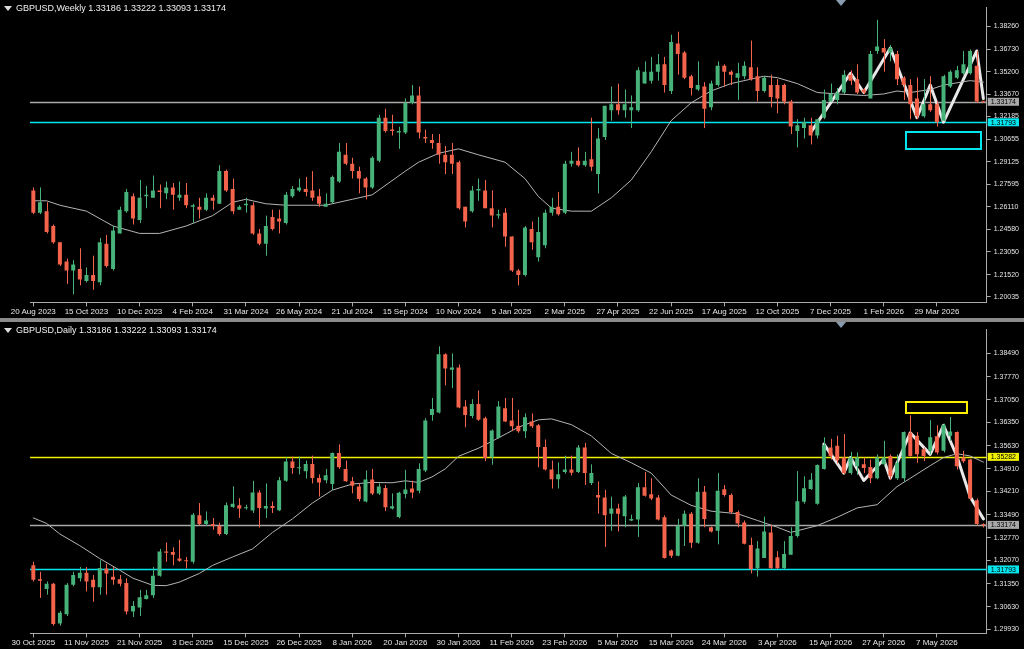 Image resolution: width=1024 pixels, height=649 pixels. I want to click on x-tick-label: 30 Oct 2025, so click(33, 643).